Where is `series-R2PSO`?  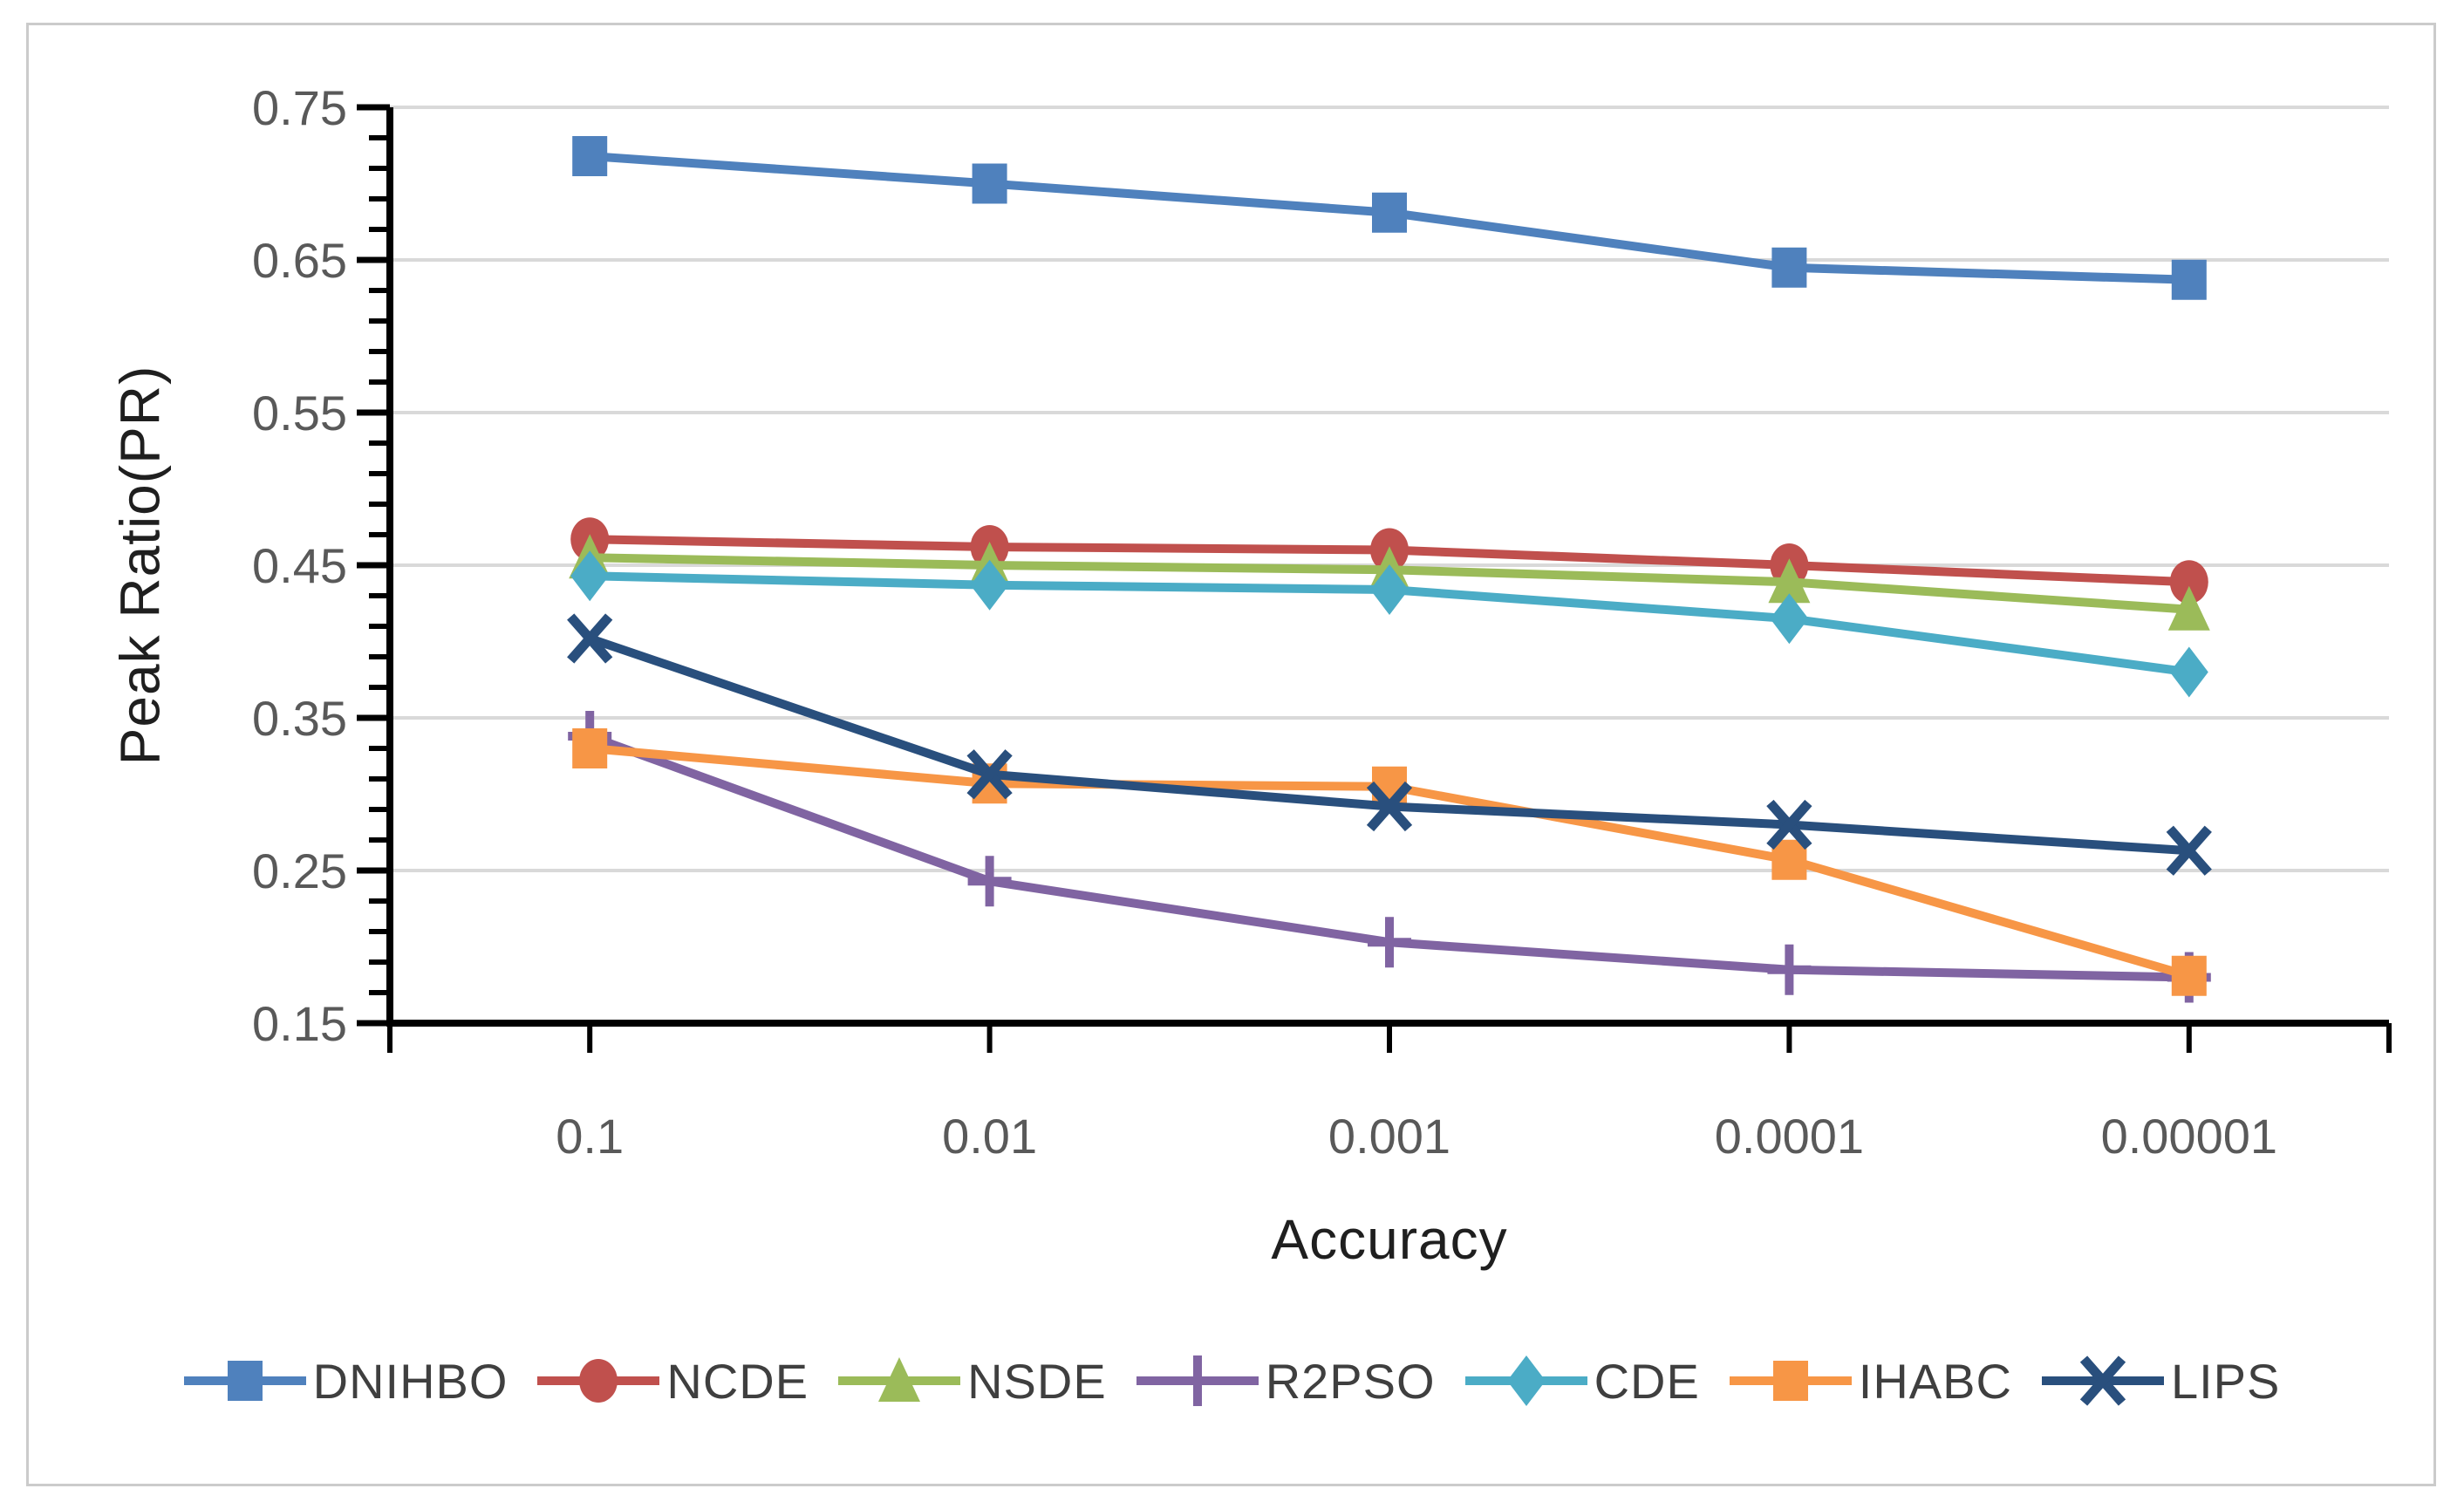 series-R2PSO is located at coordinates (1389, 857).